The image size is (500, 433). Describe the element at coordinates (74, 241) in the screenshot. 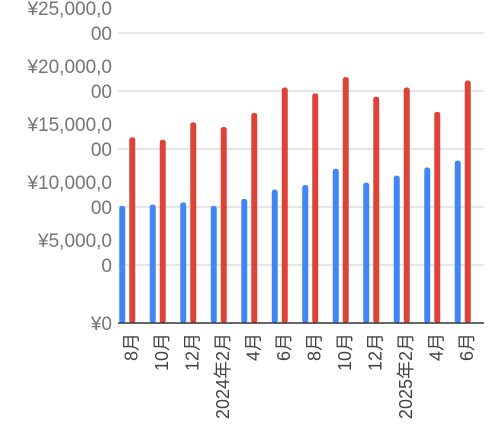

I see `y-tick-label-line: ¥5,000,0` at that location.